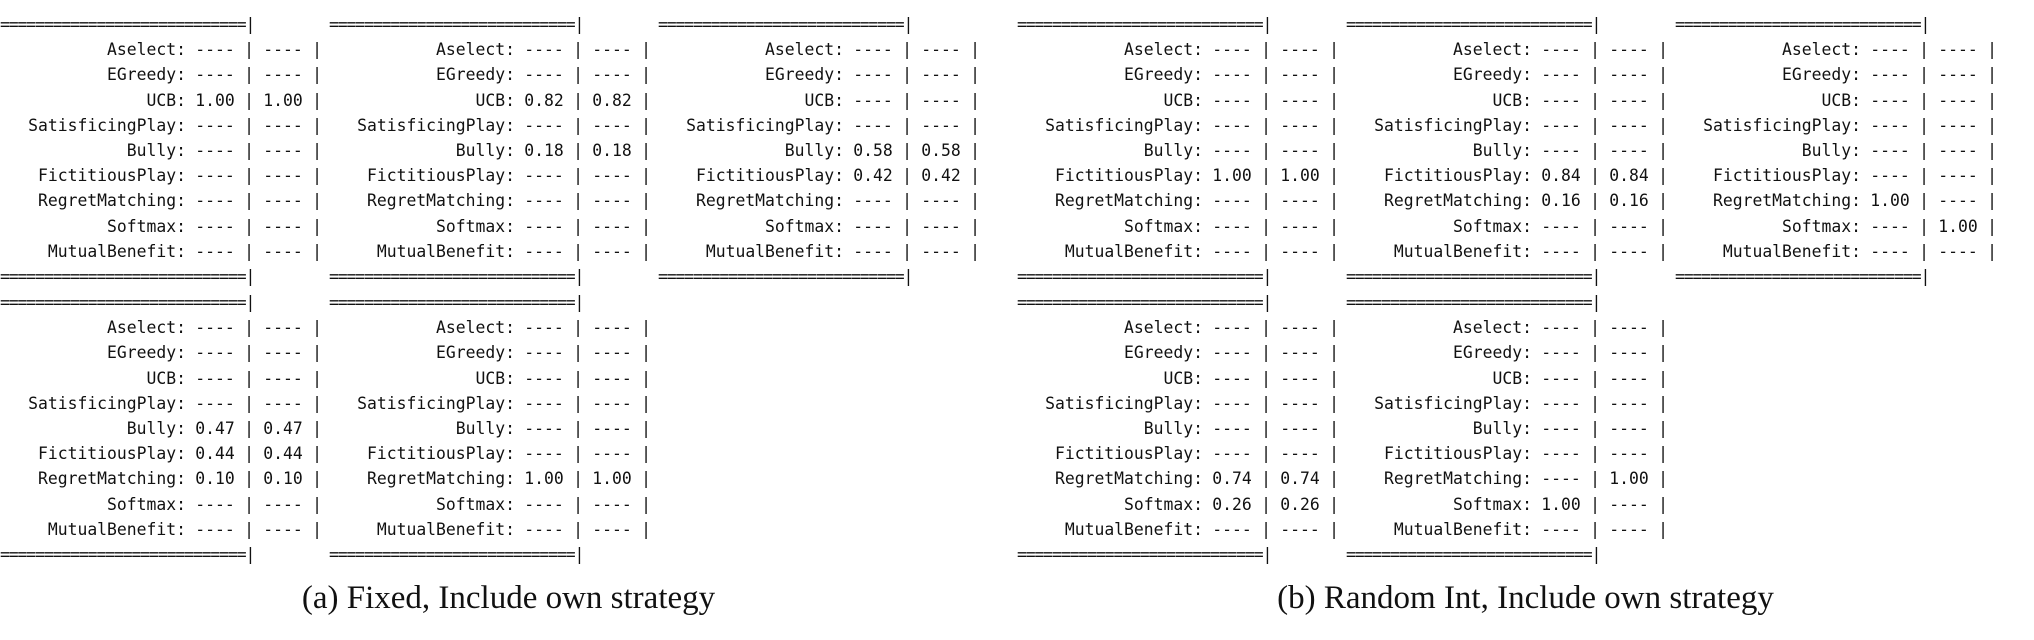  I want to click on table-row: Softmax: 1.00 | ---- |, so click(1510, 504).